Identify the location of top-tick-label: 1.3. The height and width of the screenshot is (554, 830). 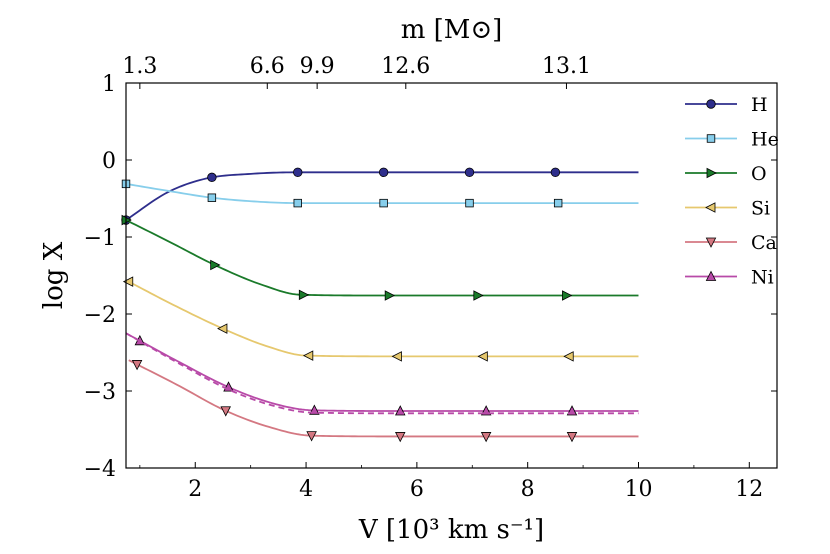
(139, 66).